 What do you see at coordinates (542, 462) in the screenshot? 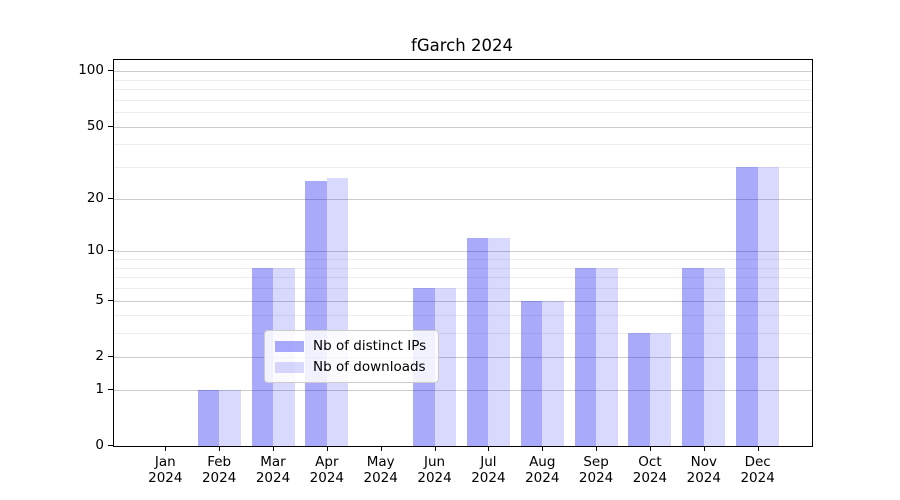
I see `x-tick-month: Aug` at bounding box center [542, 462].